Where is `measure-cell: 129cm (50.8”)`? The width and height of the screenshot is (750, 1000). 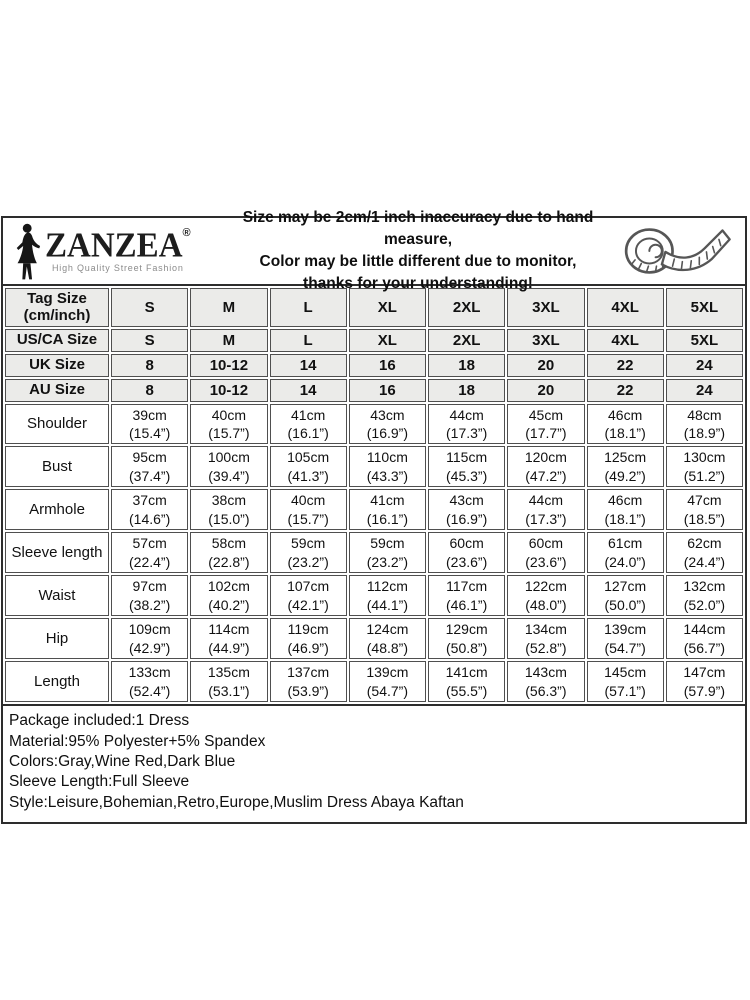
measure-cell: 129cm (50.8”) is located at coordinates (467, 639).